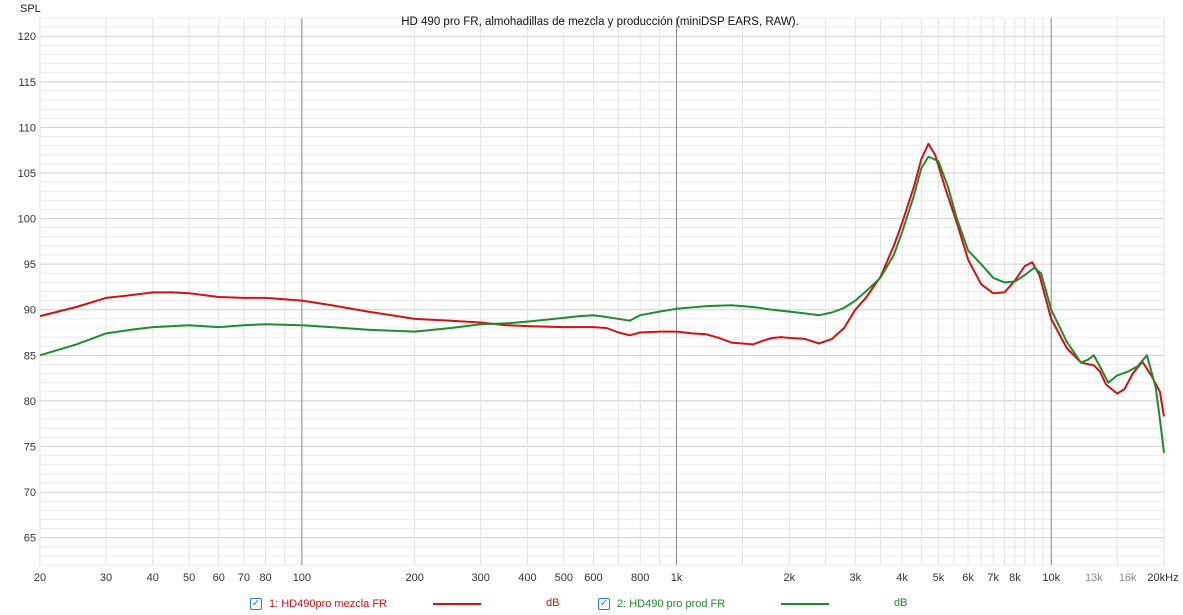 The height and width of the screenshot is (615, 1183). I want to click on y-tick-label: 110, so click(27, 128).